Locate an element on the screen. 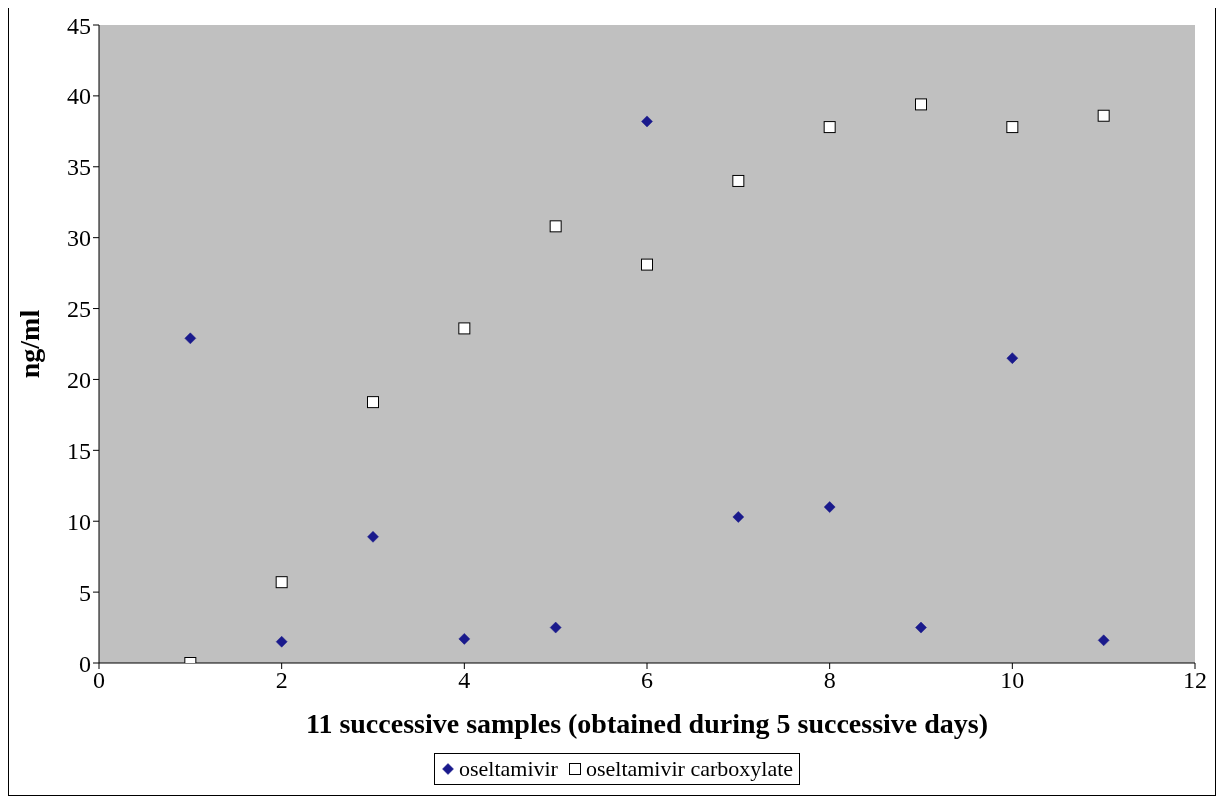 Image resolution: width=1222 pixels, height=803 pixels. legend-label: oseltamivir is located at coordinates (508, 769).